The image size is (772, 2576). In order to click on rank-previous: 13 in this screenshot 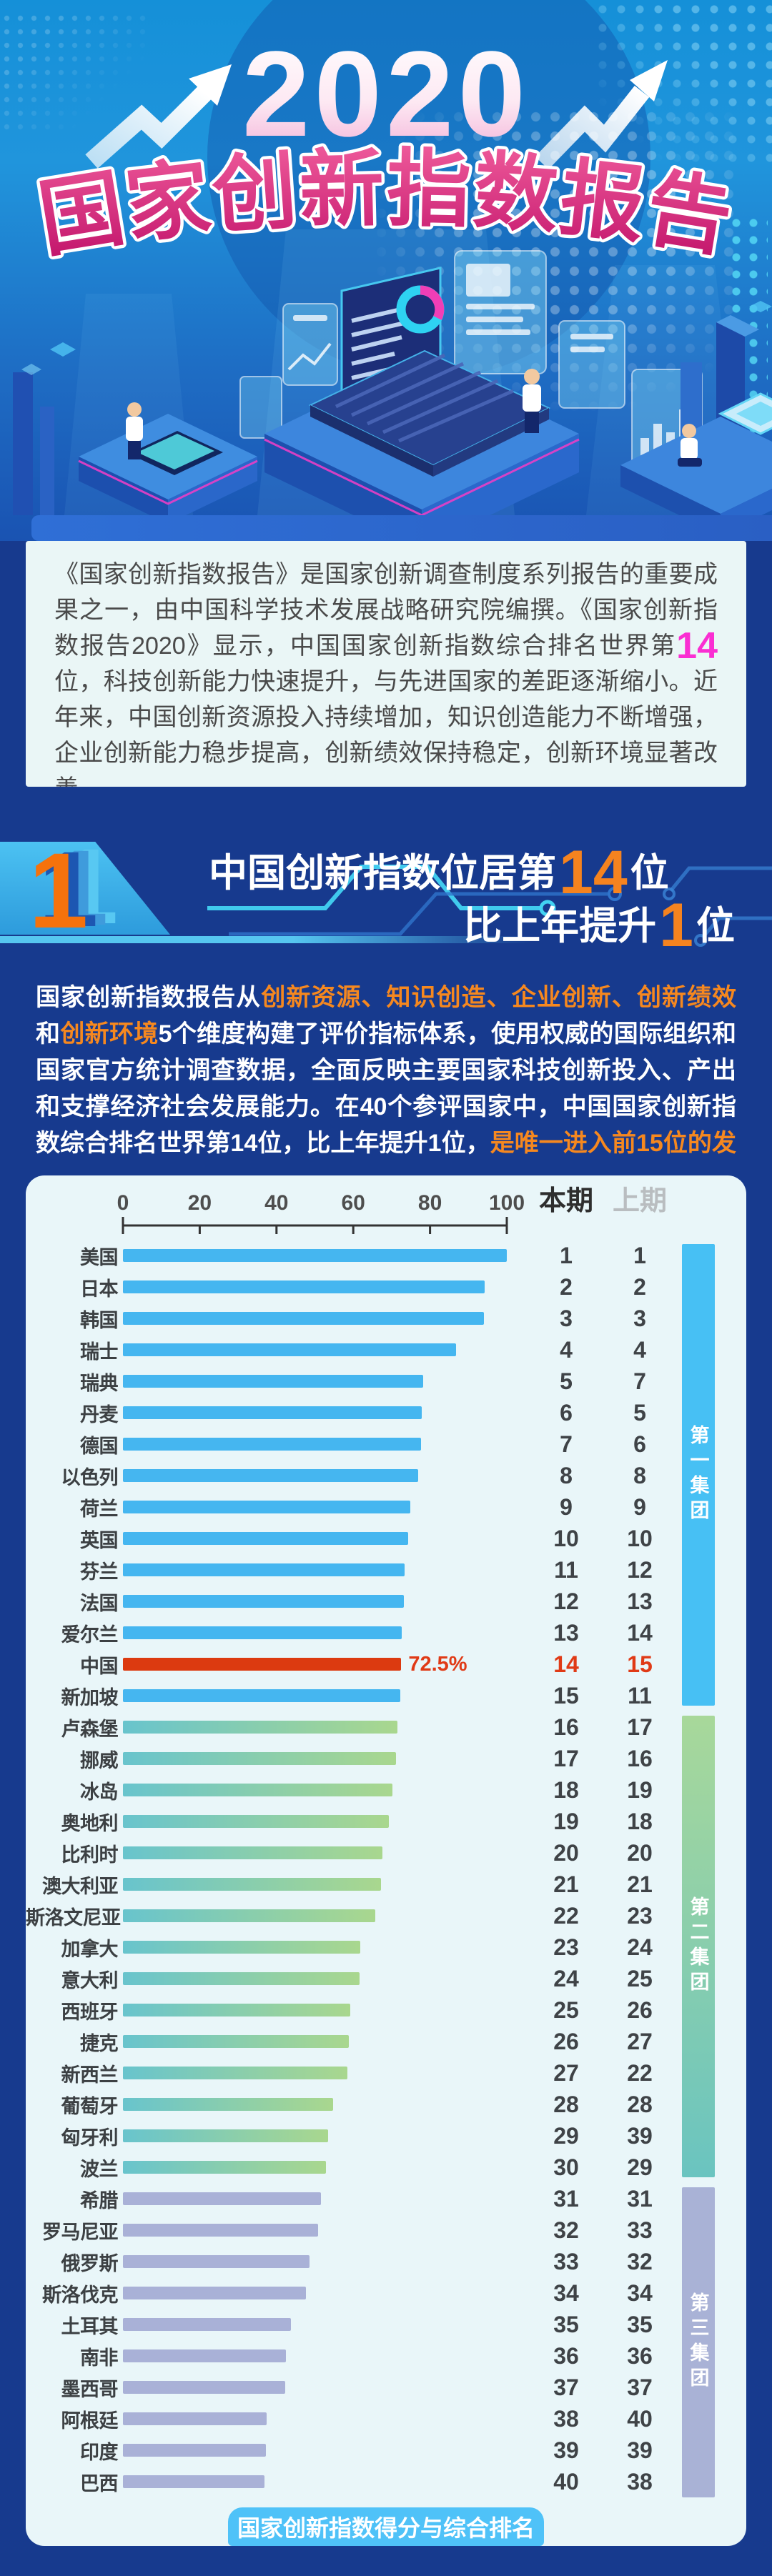, I will do `click(640, 1601)`.